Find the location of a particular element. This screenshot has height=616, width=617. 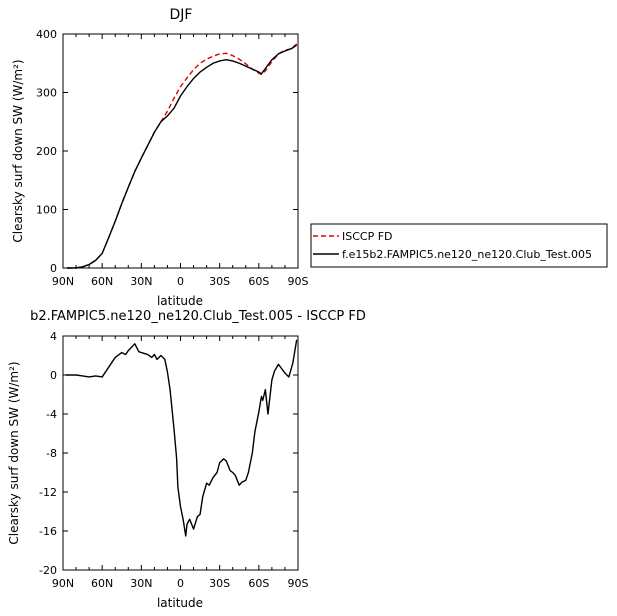

top-chart-title: DJF is located at coordinates (181, 15).